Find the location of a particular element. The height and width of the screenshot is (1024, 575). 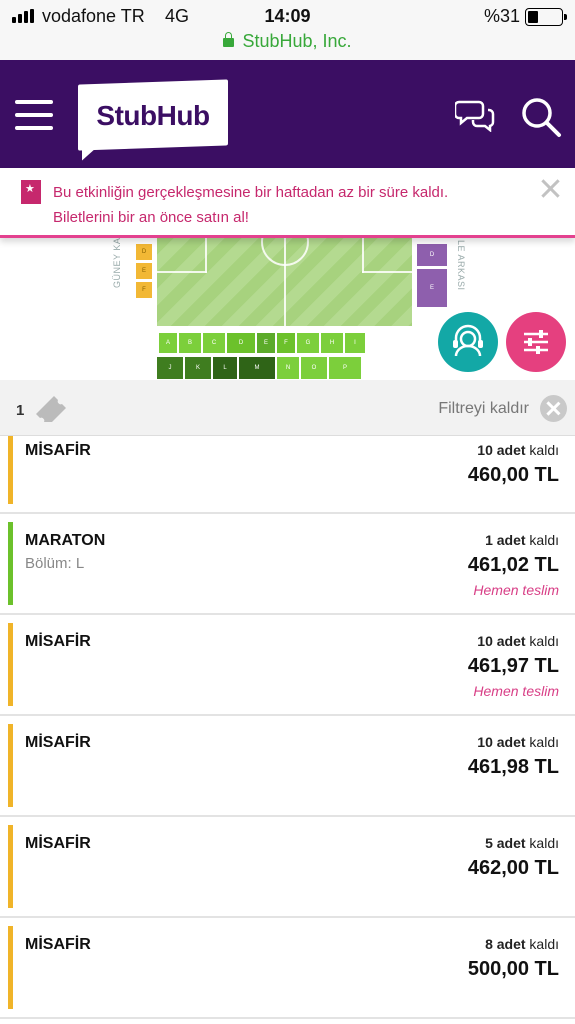

seat-block-b-upper: B is located at coordinates (190, 343).